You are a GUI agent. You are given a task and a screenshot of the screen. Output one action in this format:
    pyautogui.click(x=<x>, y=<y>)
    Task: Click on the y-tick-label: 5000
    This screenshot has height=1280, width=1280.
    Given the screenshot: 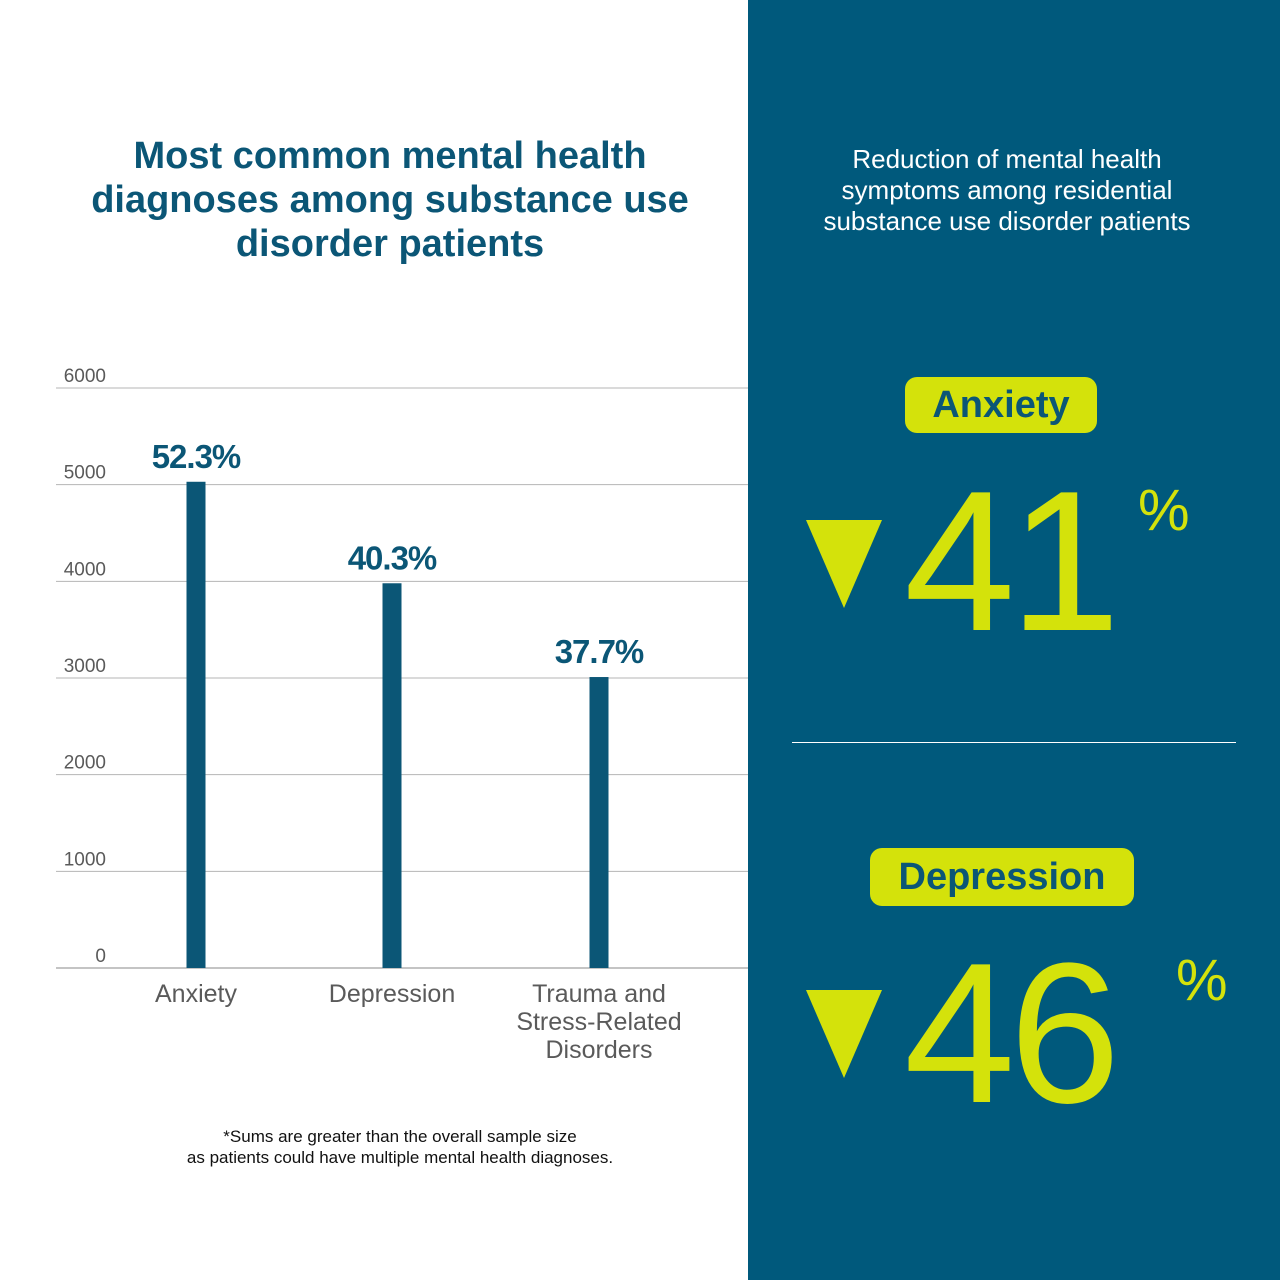 What is the action you would take?
    pyautogui.click(x=85, y=473)
    